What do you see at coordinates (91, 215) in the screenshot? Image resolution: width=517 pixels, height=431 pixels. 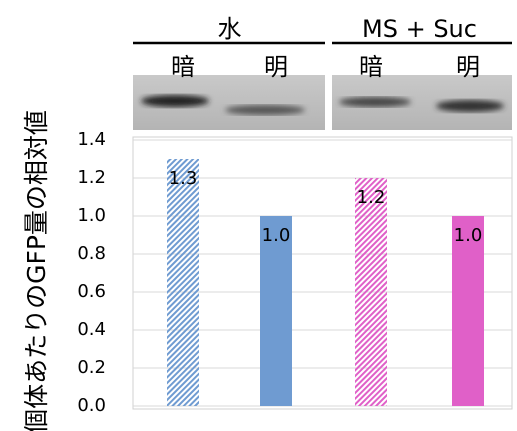 I see `y-tick-label: 1.0` at bounding box center [91, 215].